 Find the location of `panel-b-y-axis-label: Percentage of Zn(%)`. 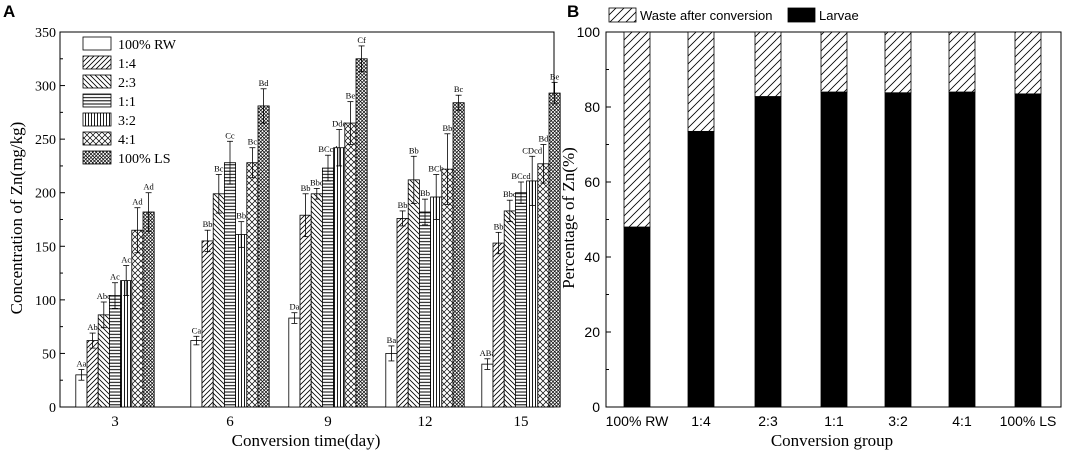

panel-b-y-axis-label: Percentage of Zn(%) is located at coordinates (568, 218).